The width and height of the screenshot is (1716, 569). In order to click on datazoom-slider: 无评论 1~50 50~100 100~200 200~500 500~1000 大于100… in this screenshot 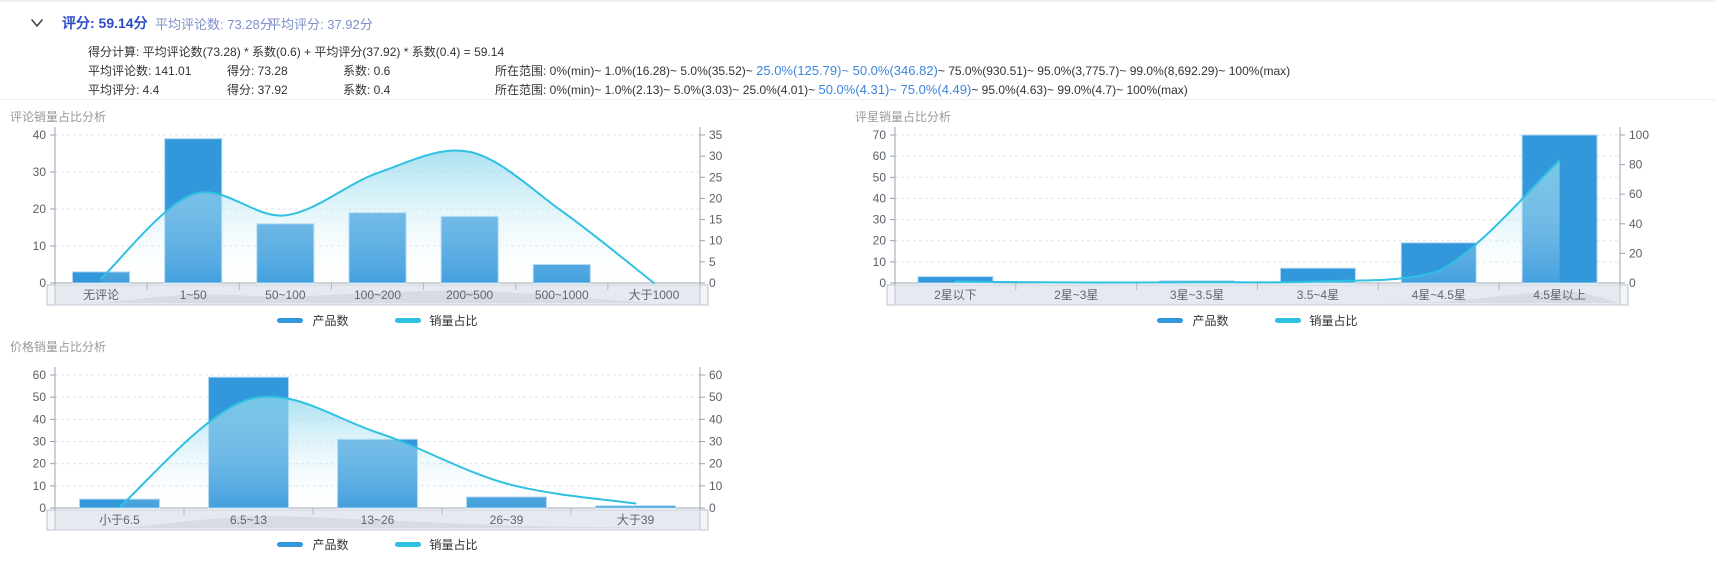, I will do `click(377, 295)`.